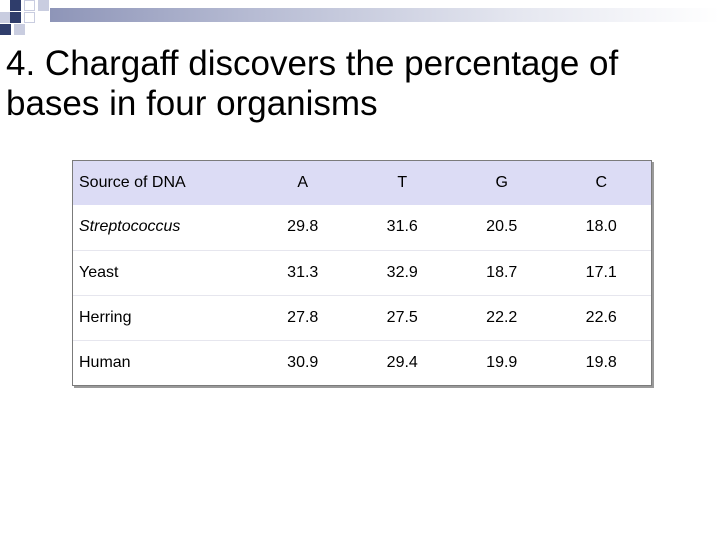  Describe the element at coordinates (163, 362) in the screenshot. I see `row-source: Human` at that location.